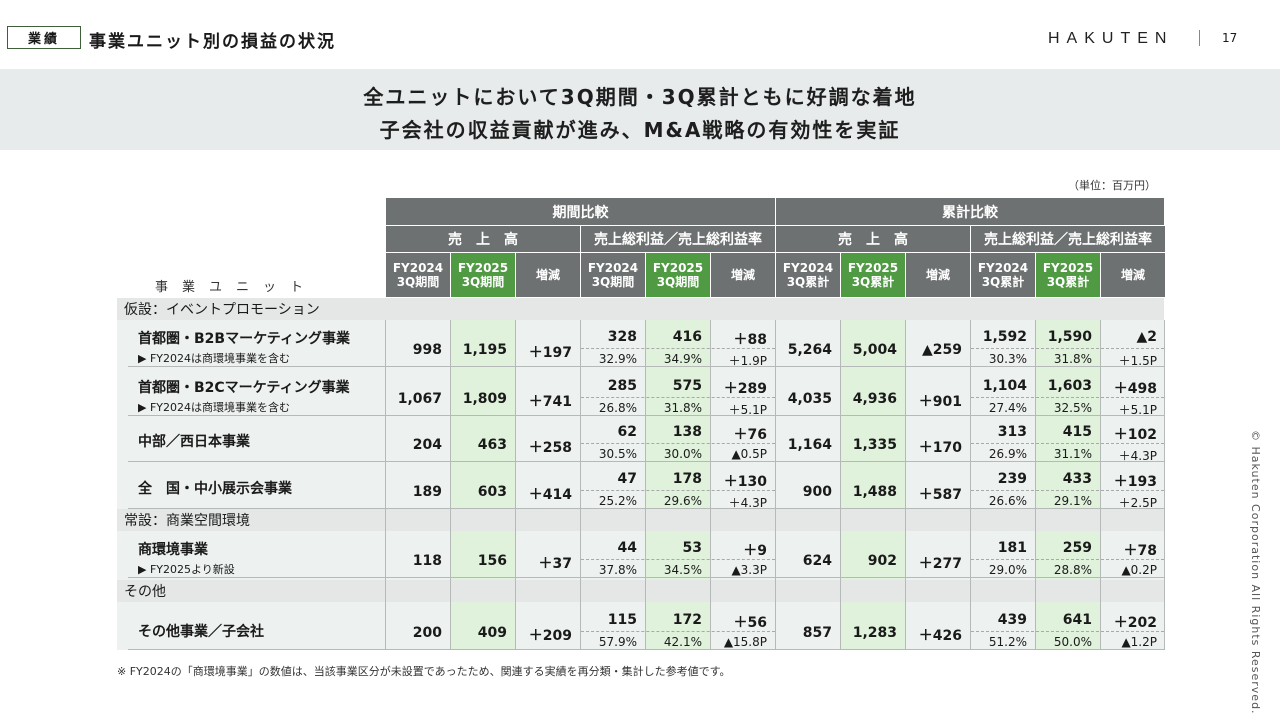 The image size is (1280, 720). I want to click on cum-sales-cell: ＋277, so click(940, 564).